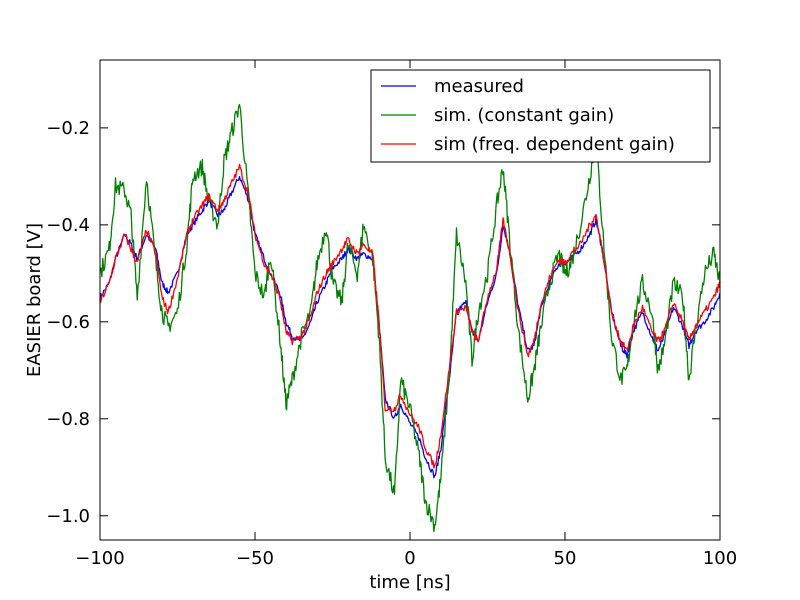 This screenshot has width=800, height=600. I want to click on x-tick-label: 0, so click(409, 558).